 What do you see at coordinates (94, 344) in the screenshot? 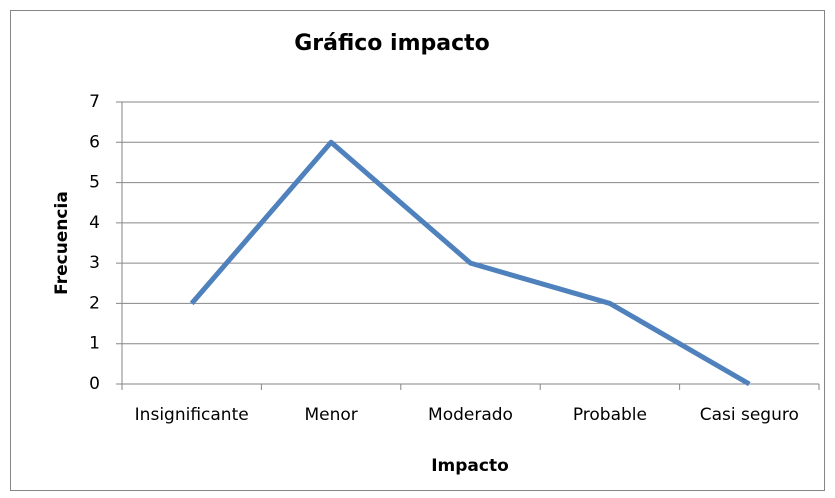
I see `y-tick-label: 1` at bounding box center [94, 344].